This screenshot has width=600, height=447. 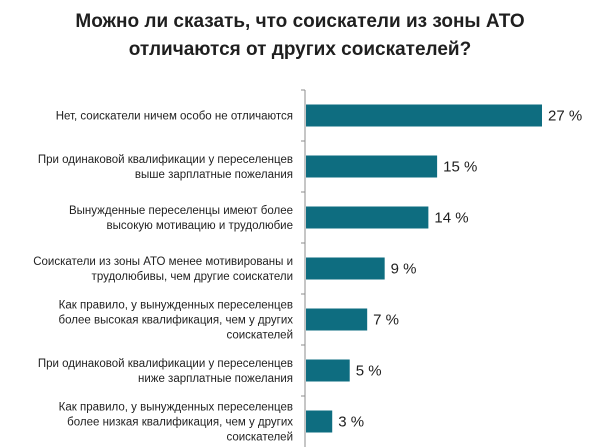 What do you see at coordinates (369, 371) in the screenshot?
I see `value-label: 5 %` at bounding box center [369, 371].